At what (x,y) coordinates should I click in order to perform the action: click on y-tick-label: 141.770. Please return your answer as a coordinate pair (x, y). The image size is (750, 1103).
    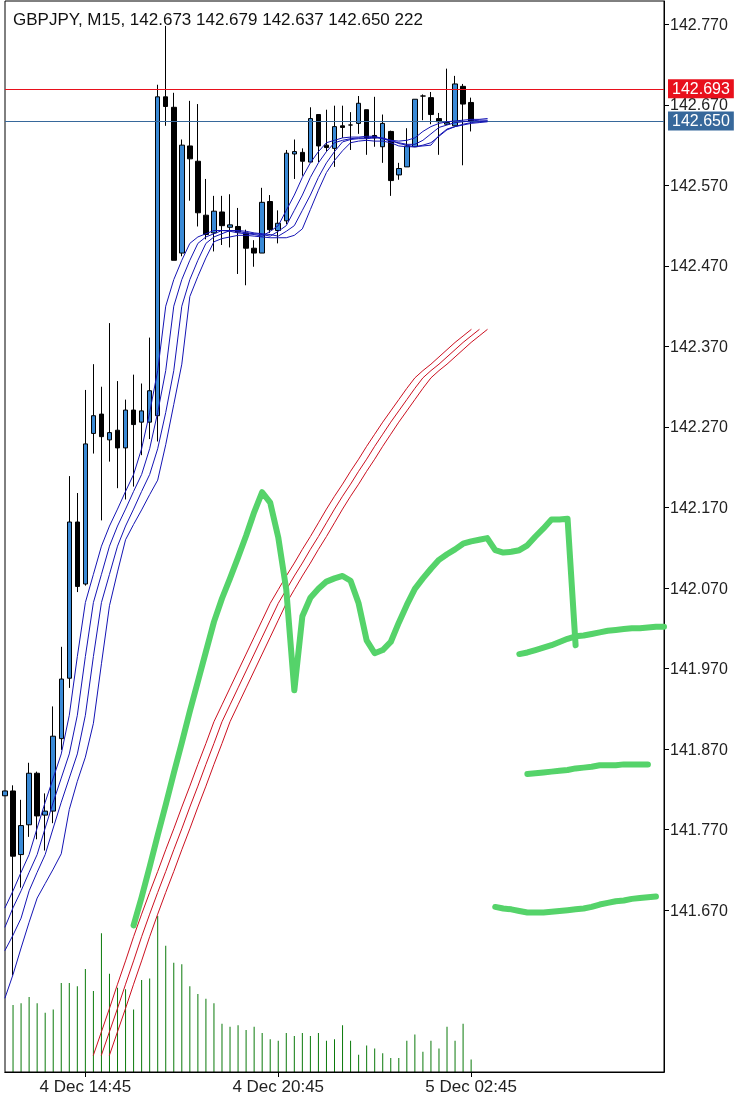
    Looking at the image, I should click on (699, 830).